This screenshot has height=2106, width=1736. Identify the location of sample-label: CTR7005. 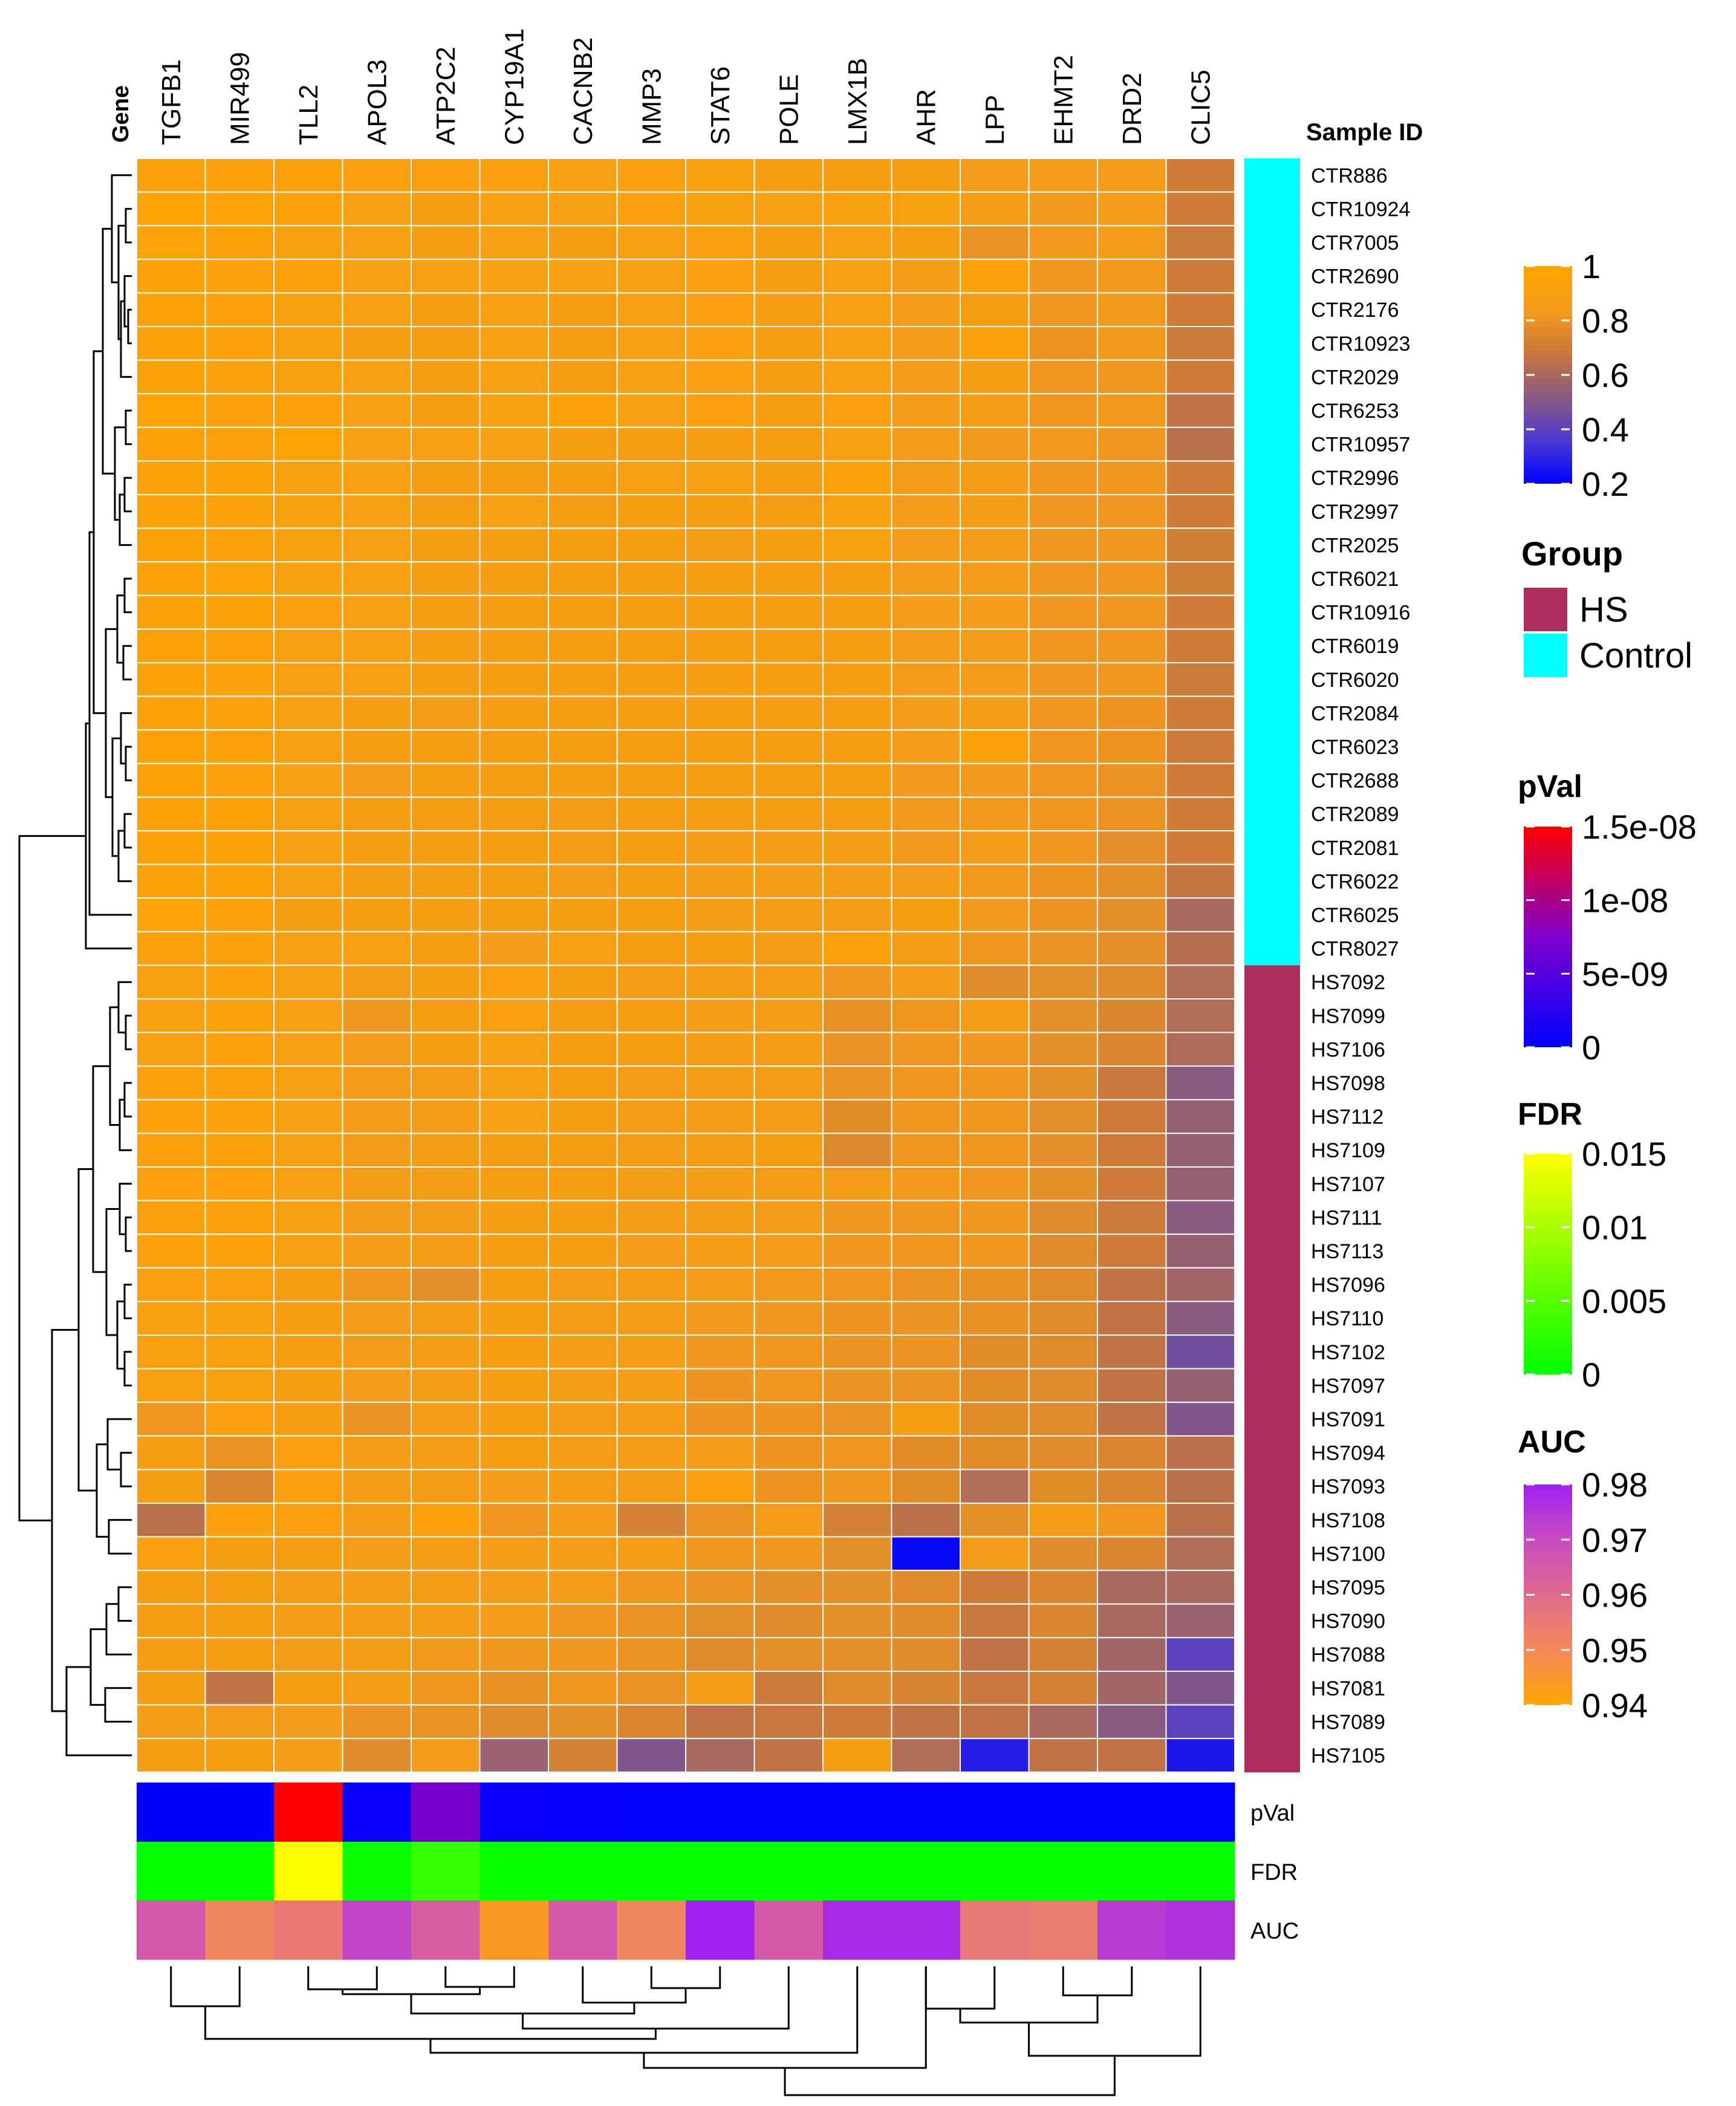
(1355, 243).